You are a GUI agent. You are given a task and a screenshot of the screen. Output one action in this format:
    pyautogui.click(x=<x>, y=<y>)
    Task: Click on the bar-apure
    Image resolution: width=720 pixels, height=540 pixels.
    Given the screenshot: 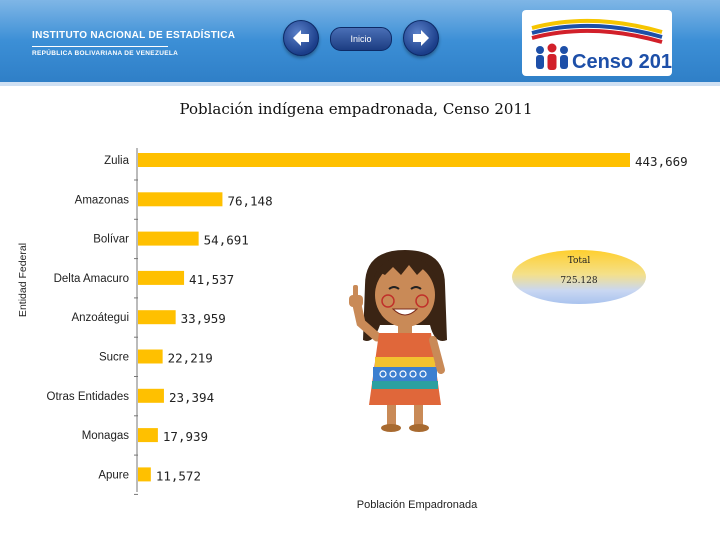 What is the action you would take?
    pyautogui.click(x=144, y=474)
    